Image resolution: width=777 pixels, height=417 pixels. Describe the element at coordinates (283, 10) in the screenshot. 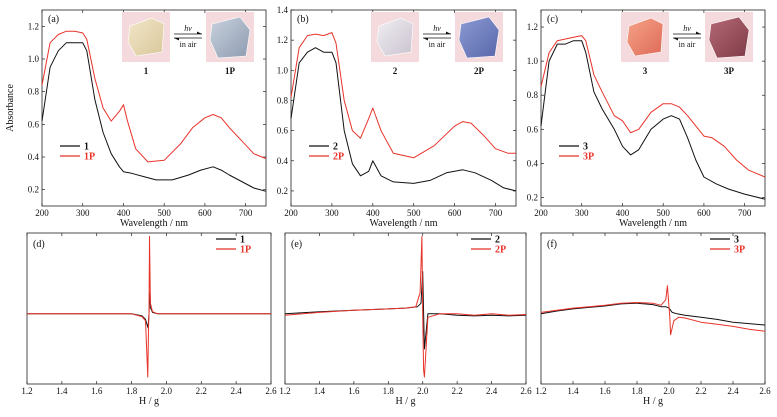

I see `y-tick-label: 1.4` at that location.